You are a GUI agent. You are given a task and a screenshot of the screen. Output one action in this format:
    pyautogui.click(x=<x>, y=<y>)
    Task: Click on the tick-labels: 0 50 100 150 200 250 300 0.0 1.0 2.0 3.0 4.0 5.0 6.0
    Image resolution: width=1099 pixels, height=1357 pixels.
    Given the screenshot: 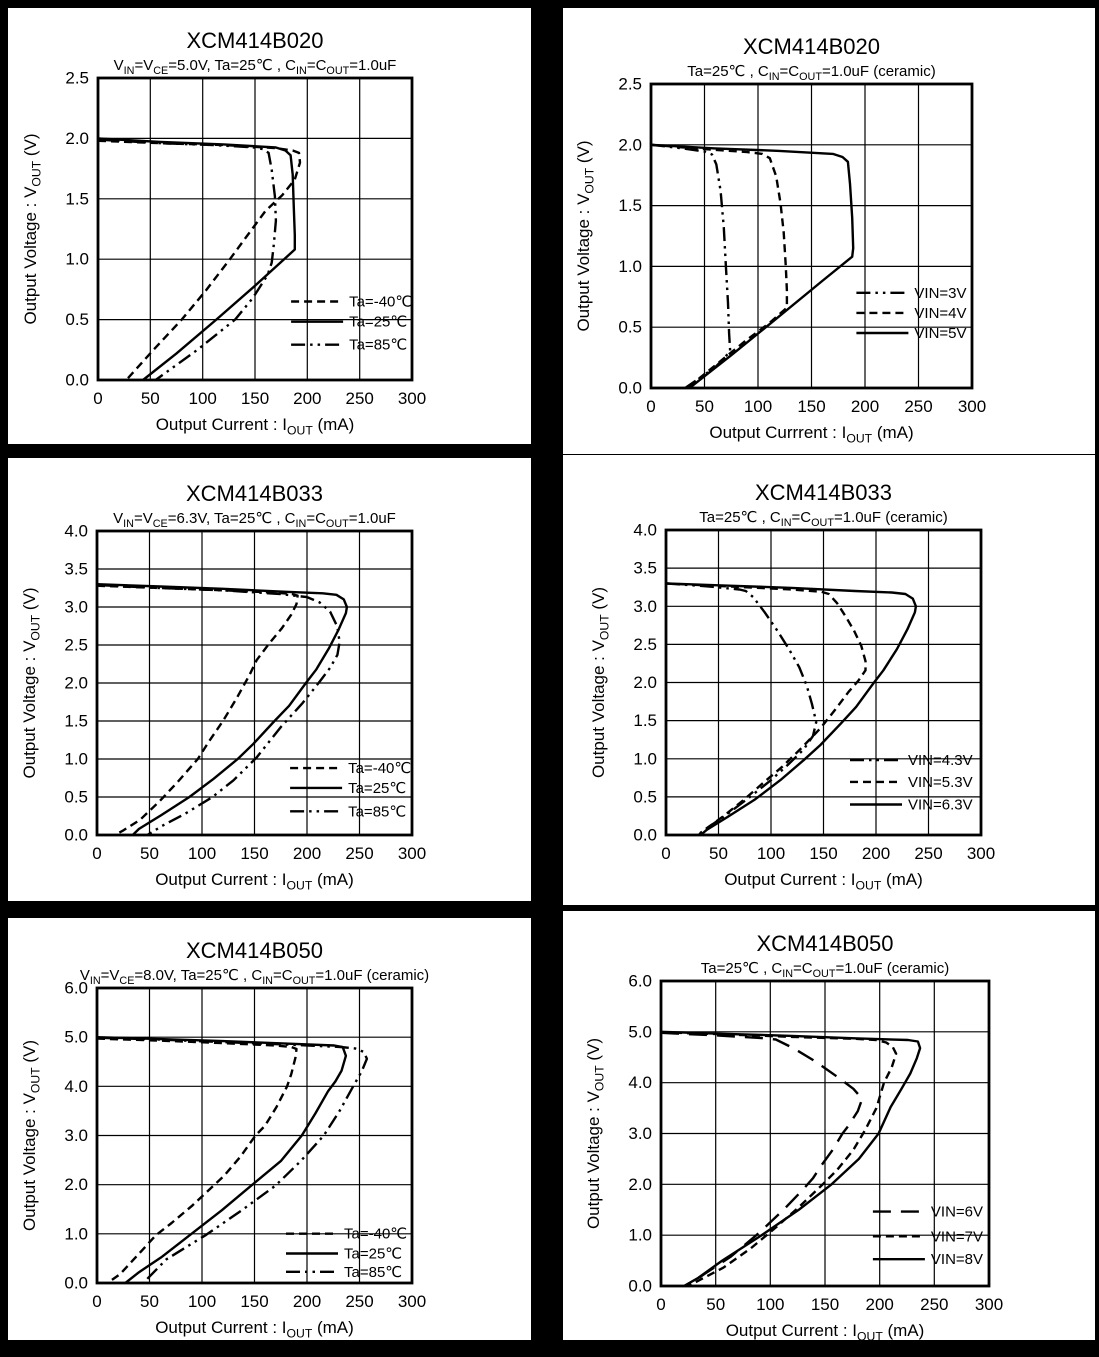 What is the action you would take?
    pyautogui.click(x=815, y=1143)
    